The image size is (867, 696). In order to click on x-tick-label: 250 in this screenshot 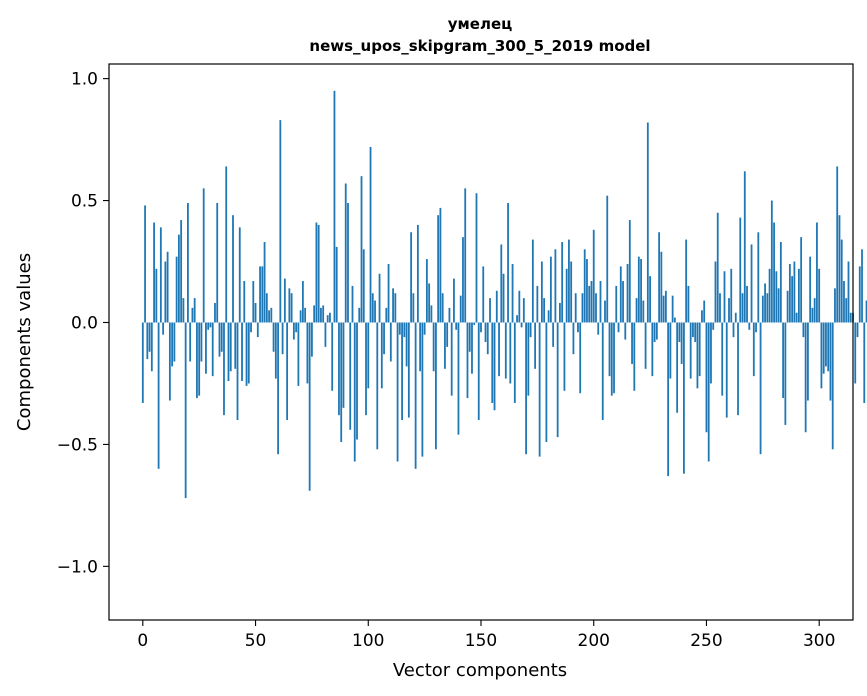, I will do `click(706, 641)`.